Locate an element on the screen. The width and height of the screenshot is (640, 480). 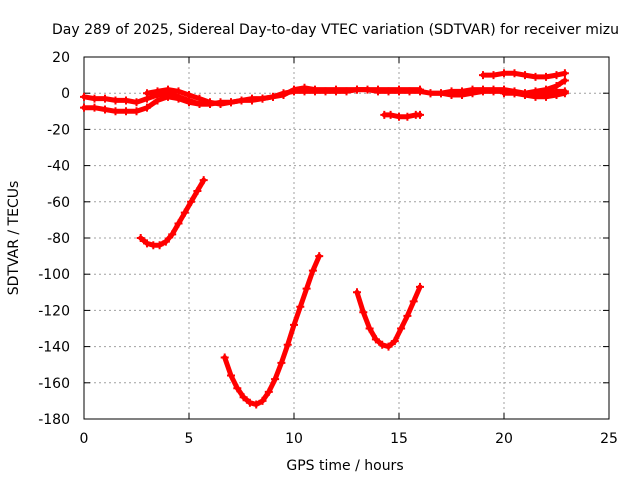
y-tick-label: -40 is located at coordinates (58, 167).